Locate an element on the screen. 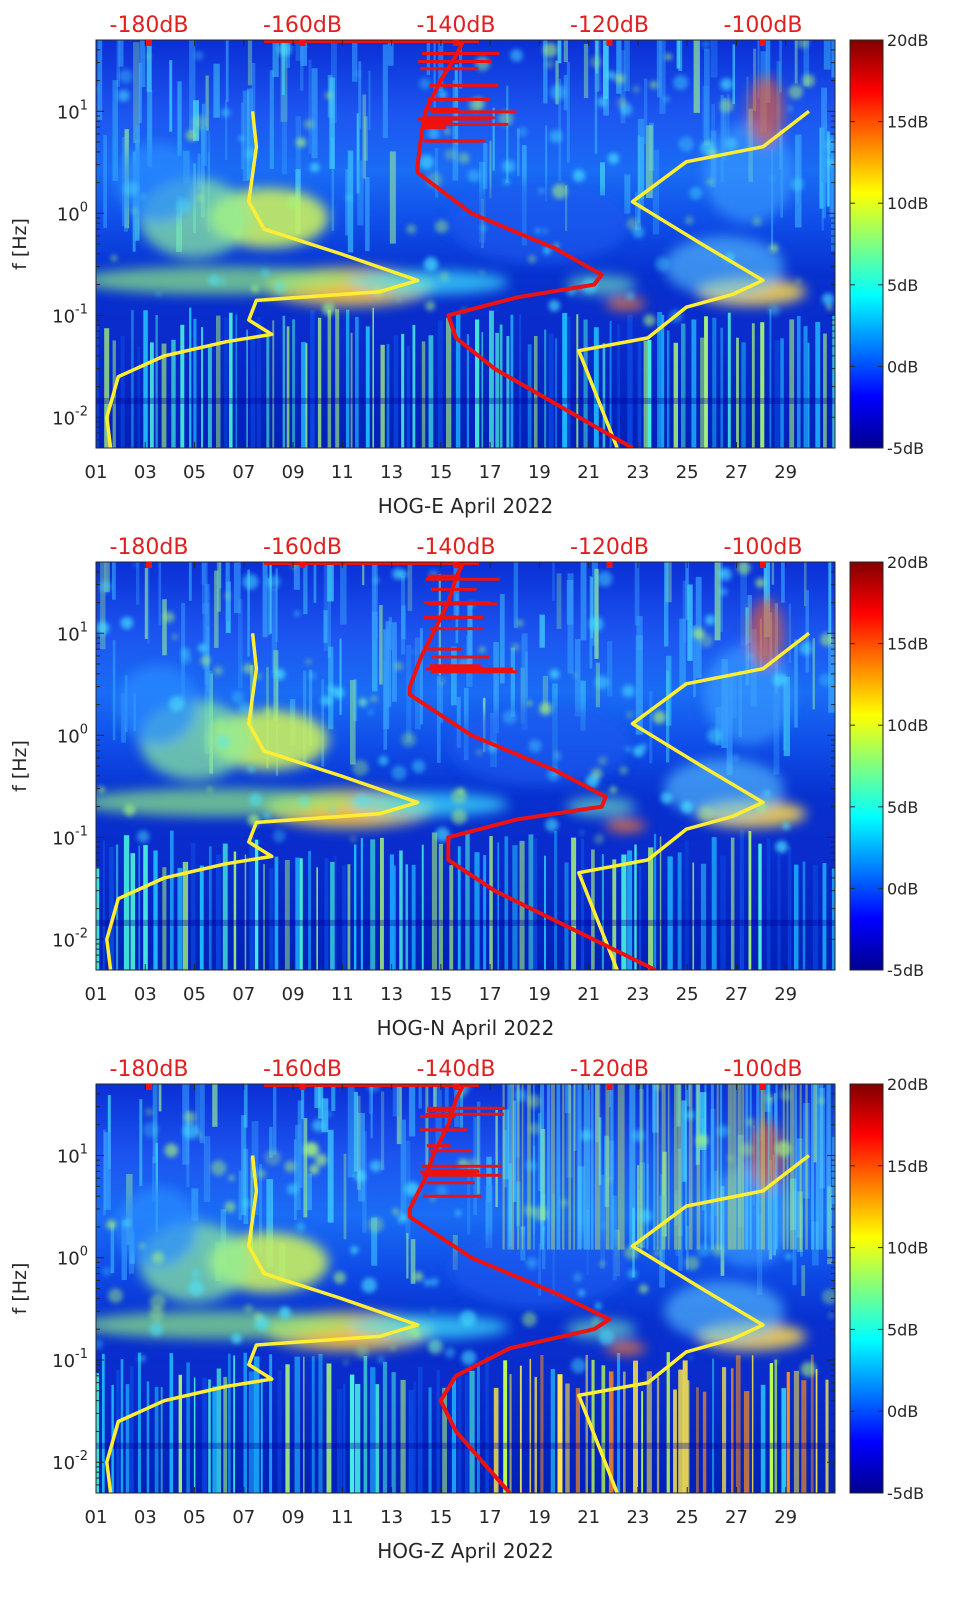 This screenshot has height=1599, width=962. heatmap-lowband is located at coordinates (465, 377).